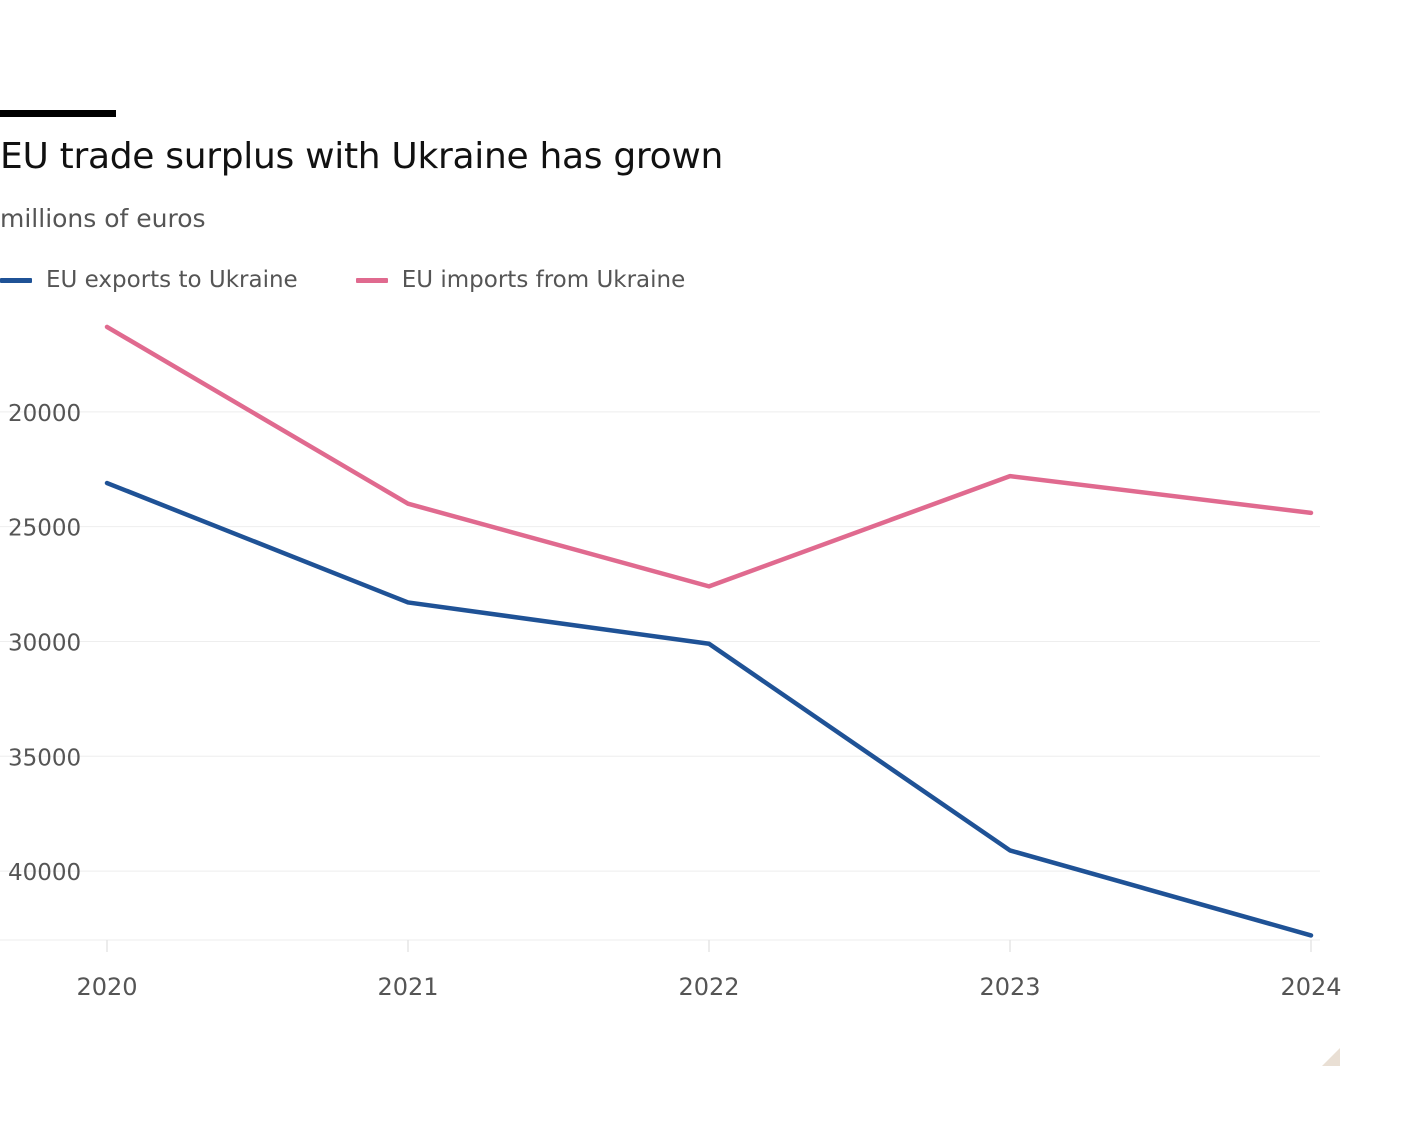 Image resolution: width=1420 pixels, height=1137 pixels. Describe the element at coordinates (103, 218) in the screenshot. I see `chart-subtitle: millions of euros` at that location.